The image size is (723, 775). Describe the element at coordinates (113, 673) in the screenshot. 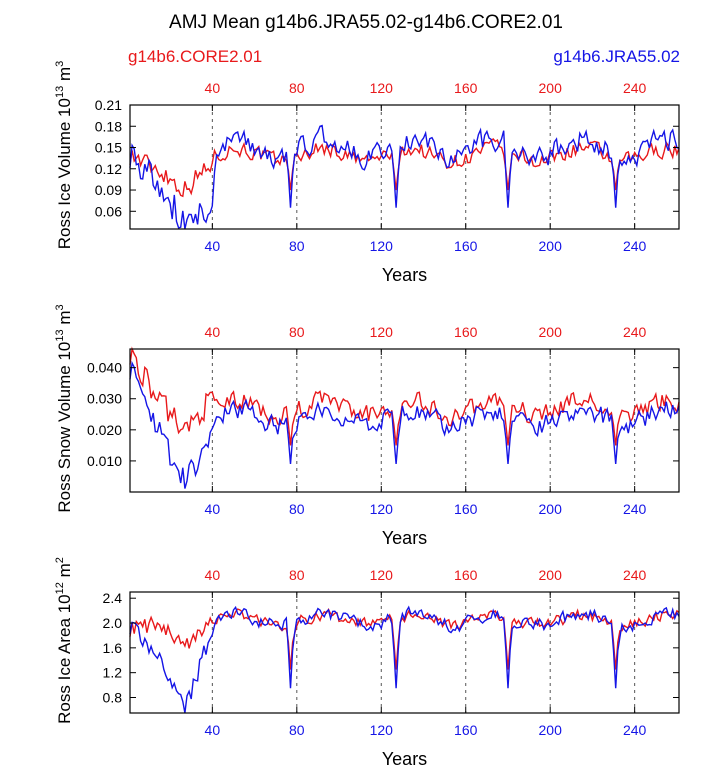

I see `y-tick-label: 1.2` at that location.